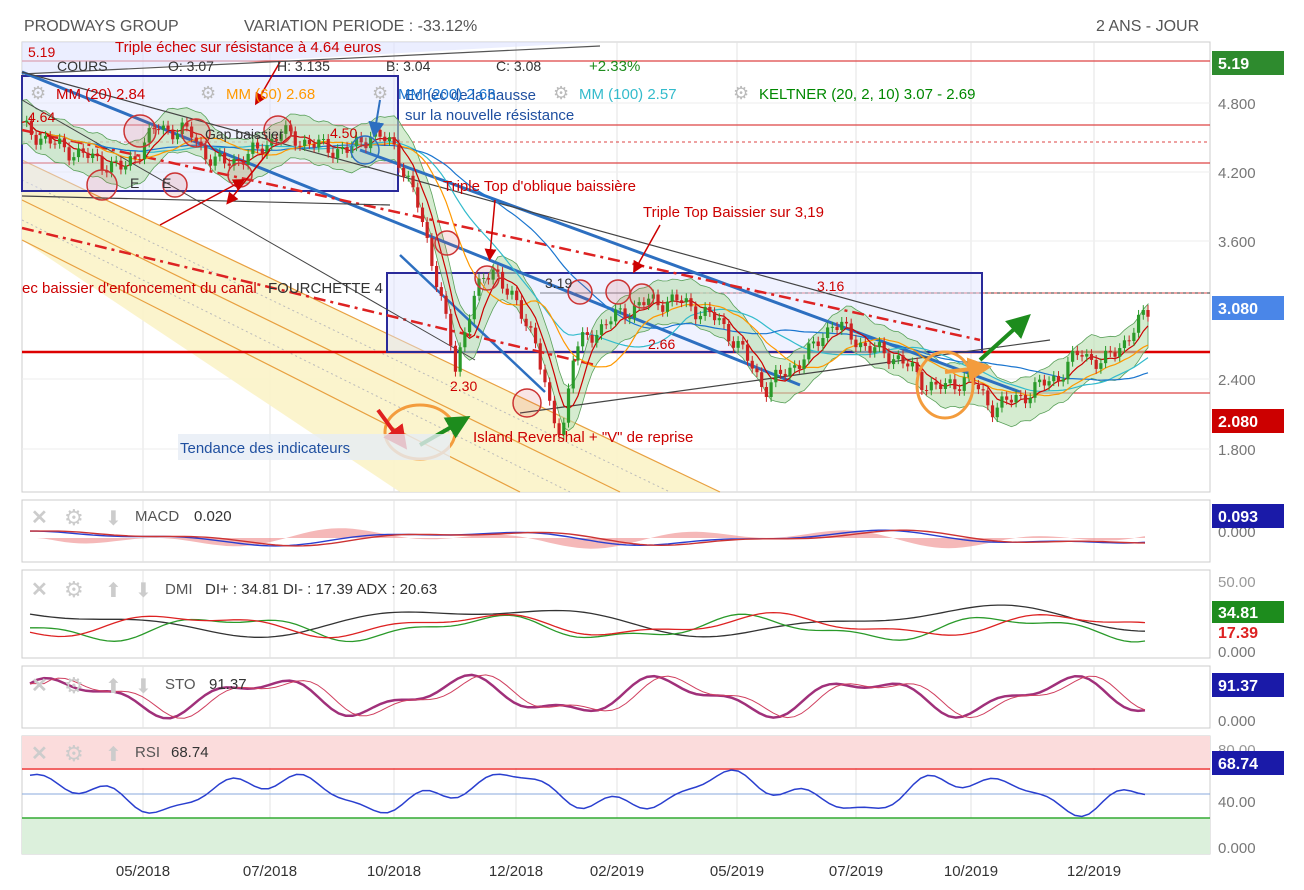 Image resolution: width=1304 pixels, height=890 pixels. I want to click on label-e1: E, so click(134, 183).